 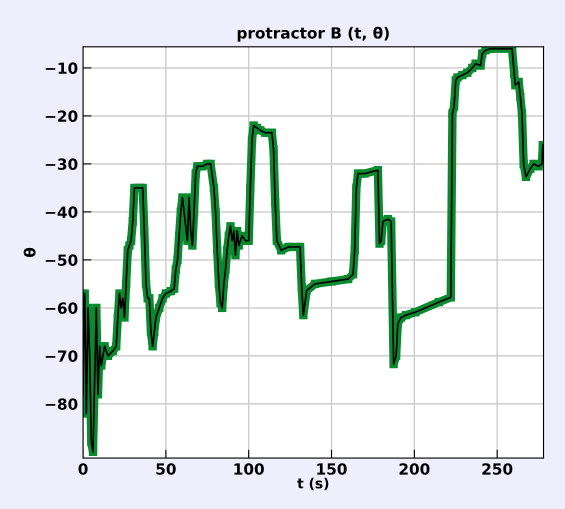 What do you see at coordinates (332, 469) in the screenshot?
I see `x-tick-label: 150` at bounding box center [332, 469].